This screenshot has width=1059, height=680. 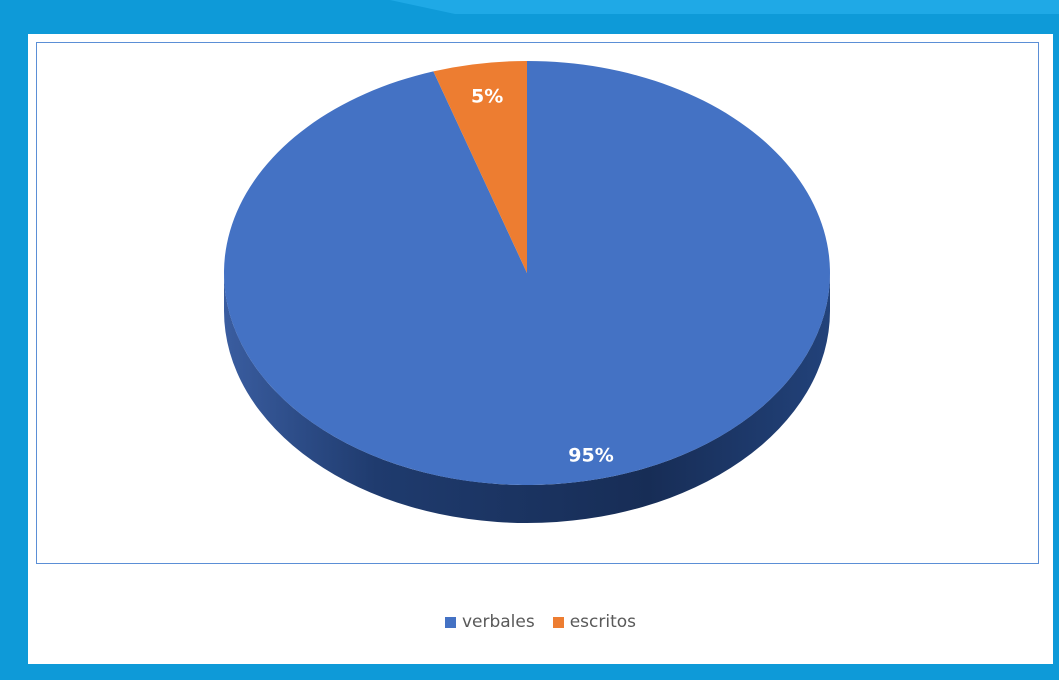 I want to click on data-label-escritos: 5%, so click(x=487, y=97).